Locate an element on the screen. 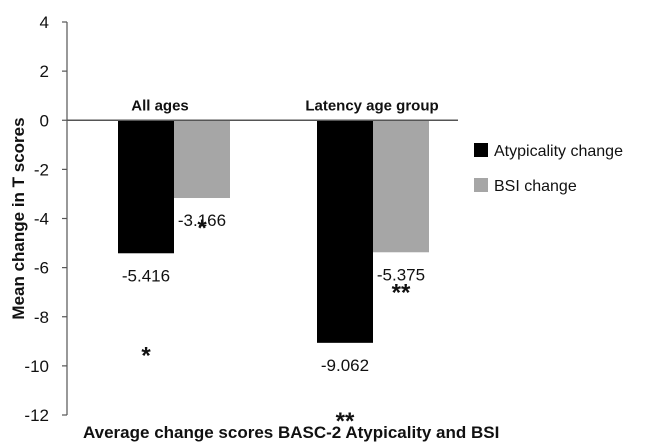 This screenshot has height=444, width=650. category-label: Latency age group is located at coordinates (371, 105).